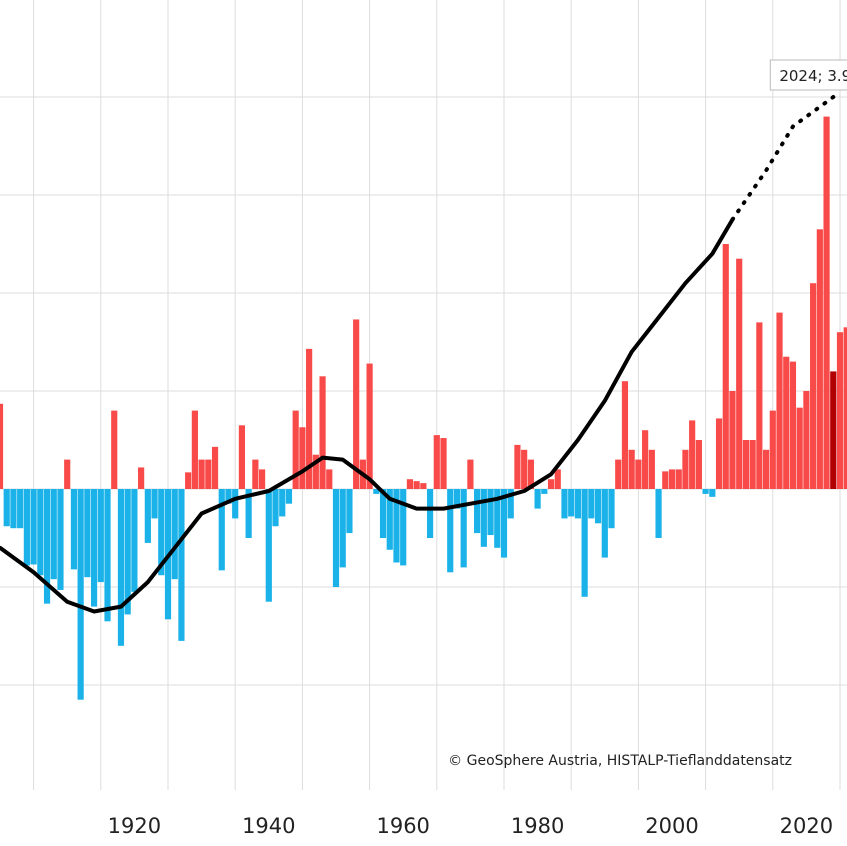 The image size is (847, 846). I want to click on bar-2016, so click(779, 400).